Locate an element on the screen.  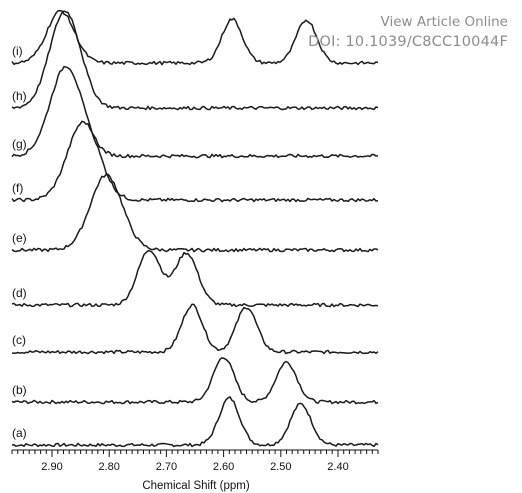
spectrum-trace-h is located at coordinates (195, 60).